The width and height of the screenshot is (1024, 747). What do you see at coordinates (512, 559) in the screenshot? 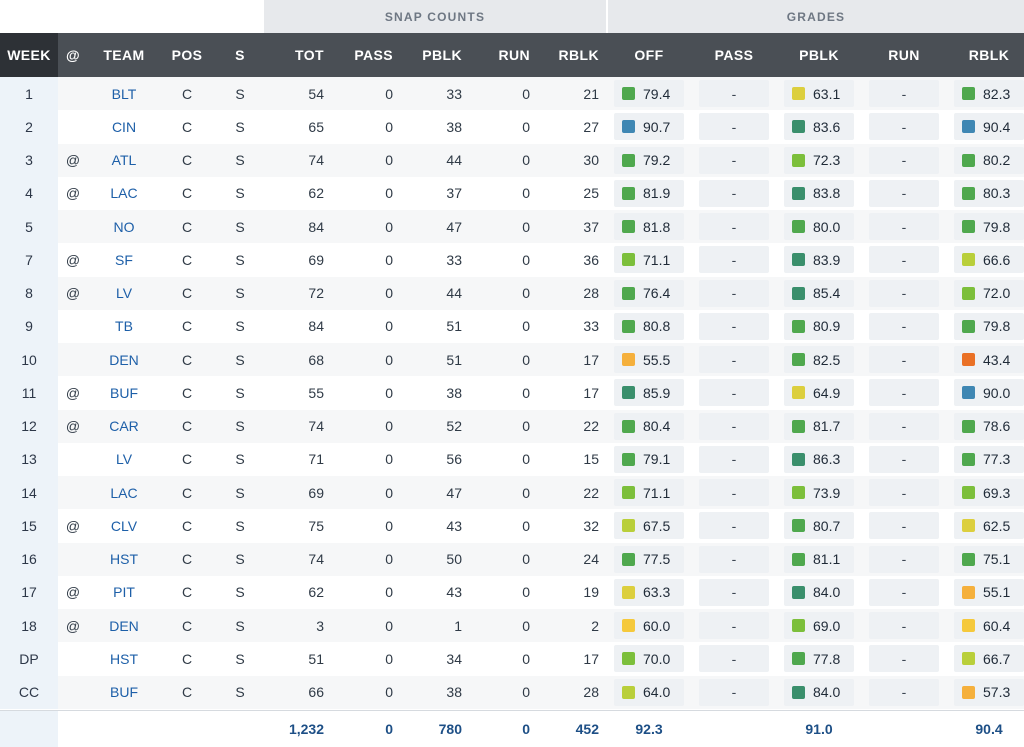
I see `table-row: 16 HST C S 74 0 50 0 24 77.5 - 81.1 - 75.1` at bounding box center [512, 559].